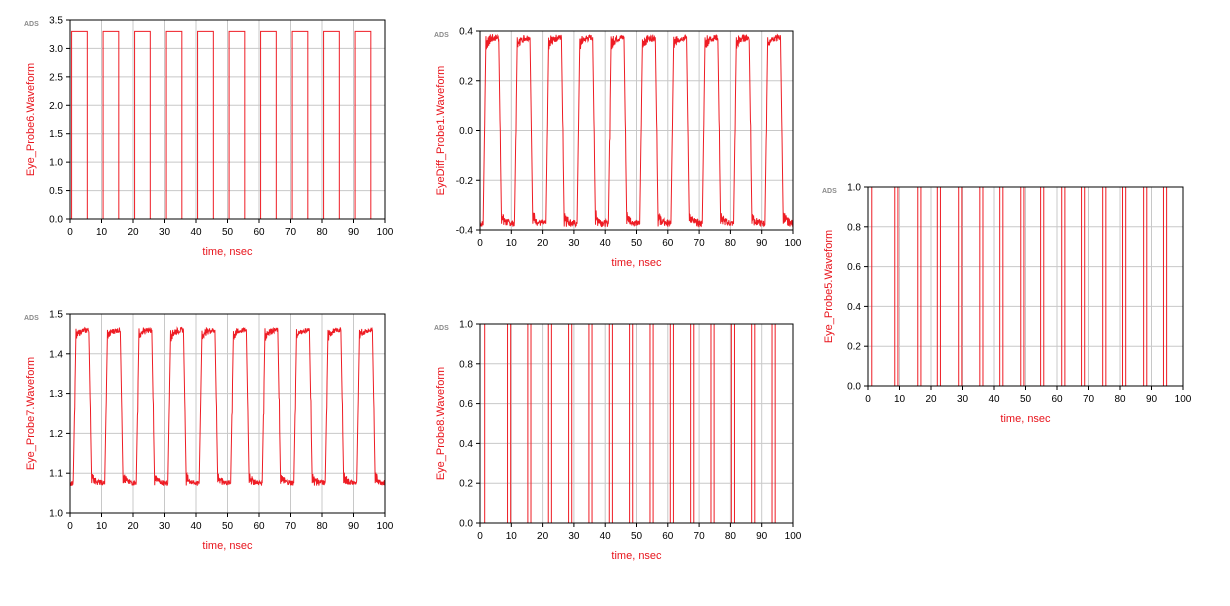  I want to click on y-tick-label: 1.4, so click(56, 354).